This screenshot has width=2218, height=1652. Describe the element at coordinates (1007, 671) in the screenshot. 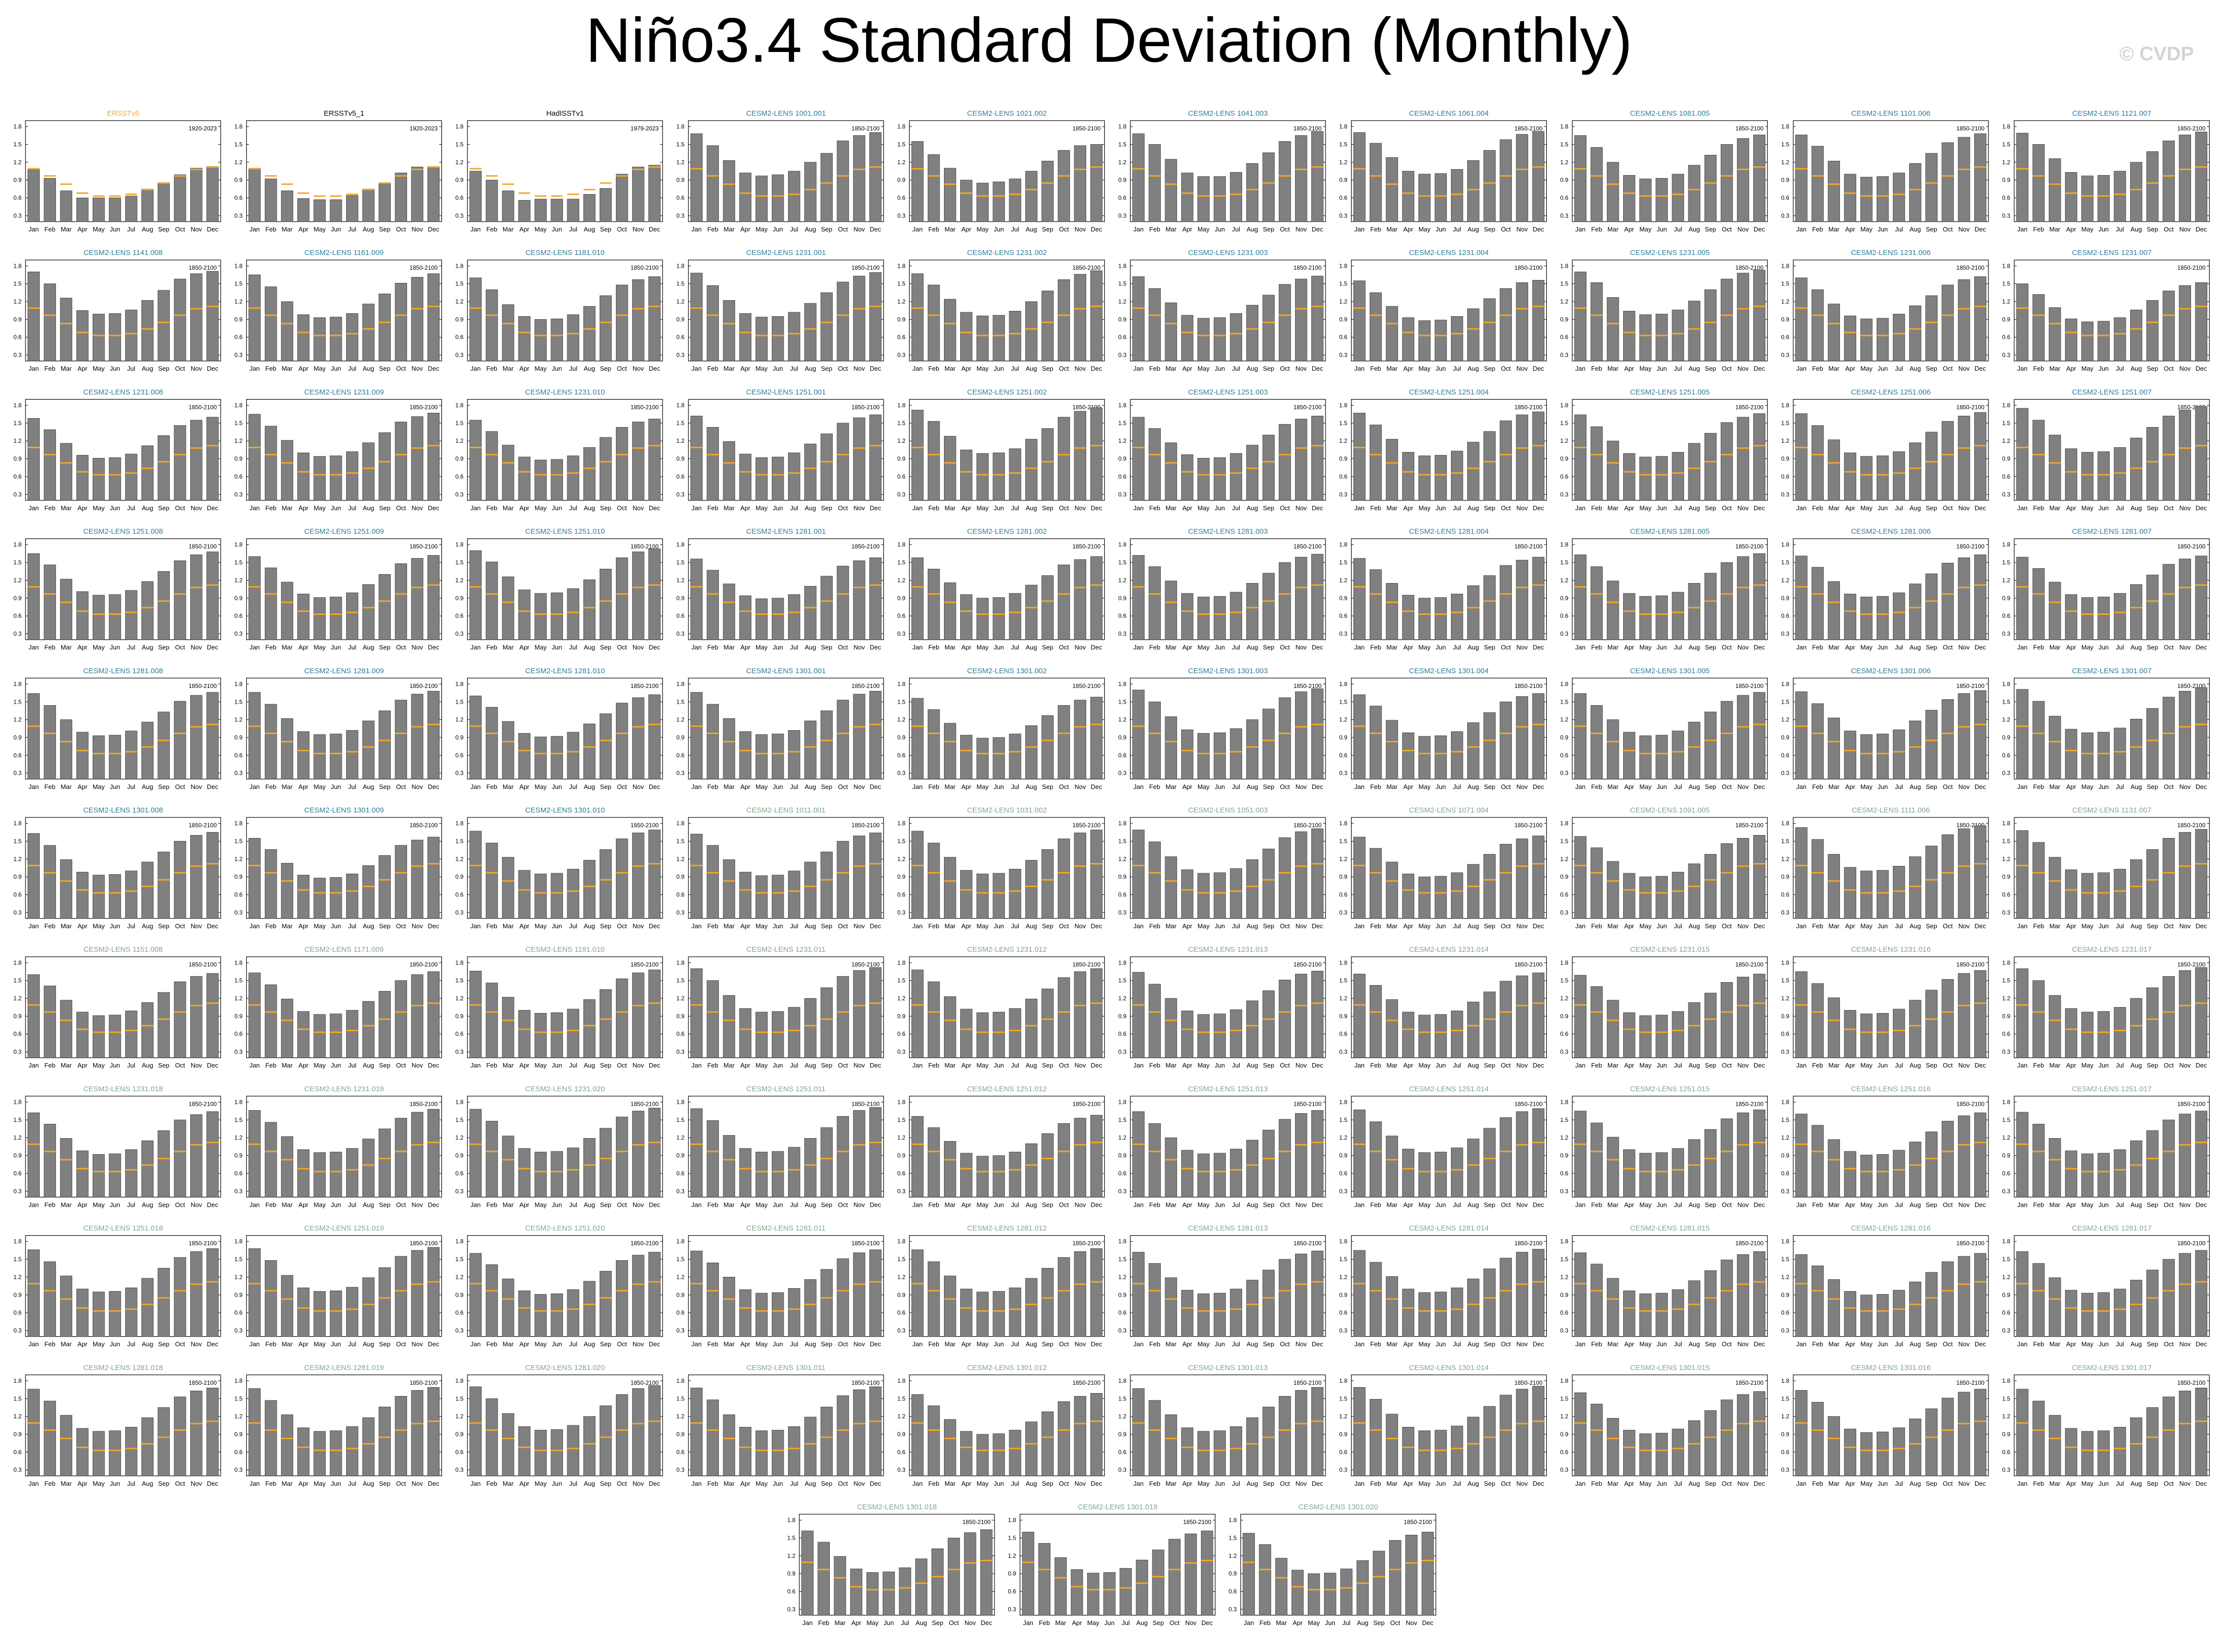

I see `panel-title: CESM2-LENS 1301.002` at that location.